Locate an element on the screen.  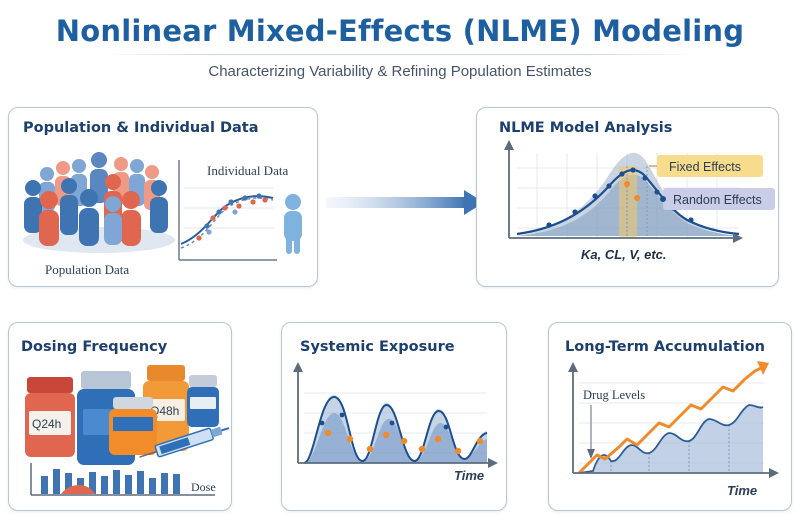
bottle-label-q24h: Q24h is located at coordinates (46, 424).